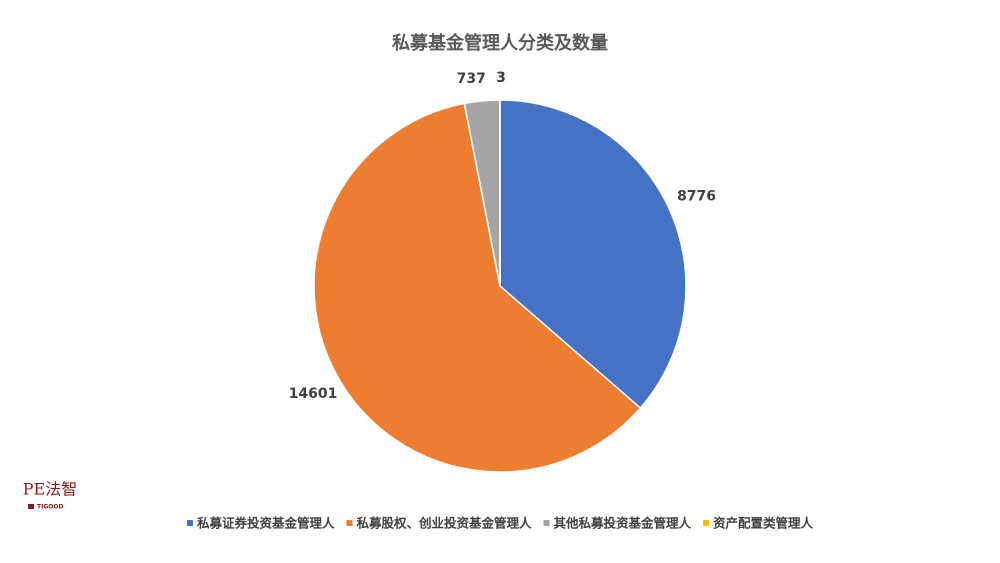  Describe the element at coordinates (265, 523) in the screenshot. I see `legend-label: 私募证券投资基金管理人` at that location.